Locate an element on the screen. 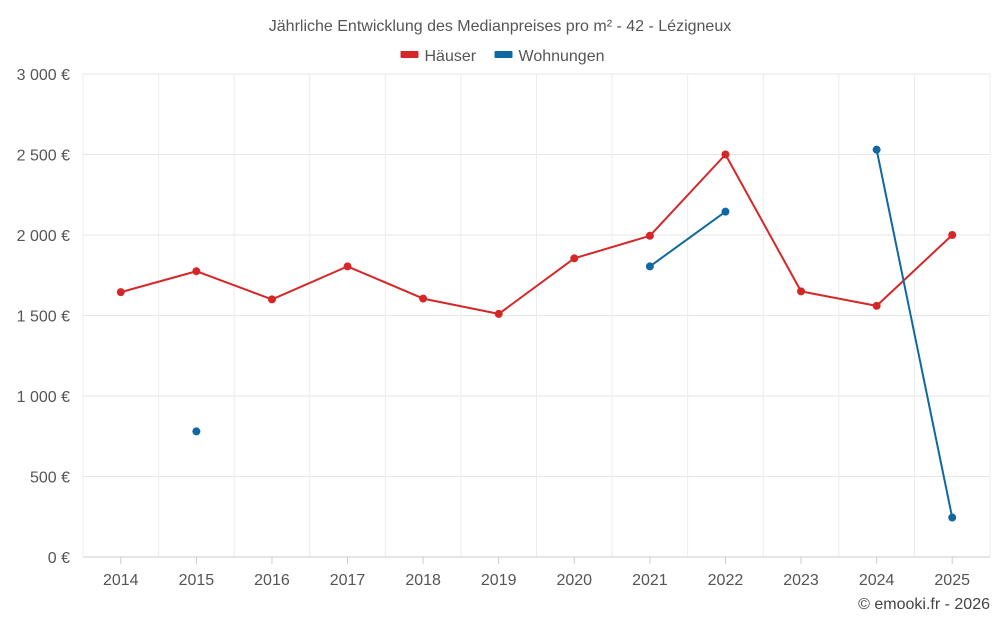  y-tick-label: 3 000 € is located at coordinates (43, 75).